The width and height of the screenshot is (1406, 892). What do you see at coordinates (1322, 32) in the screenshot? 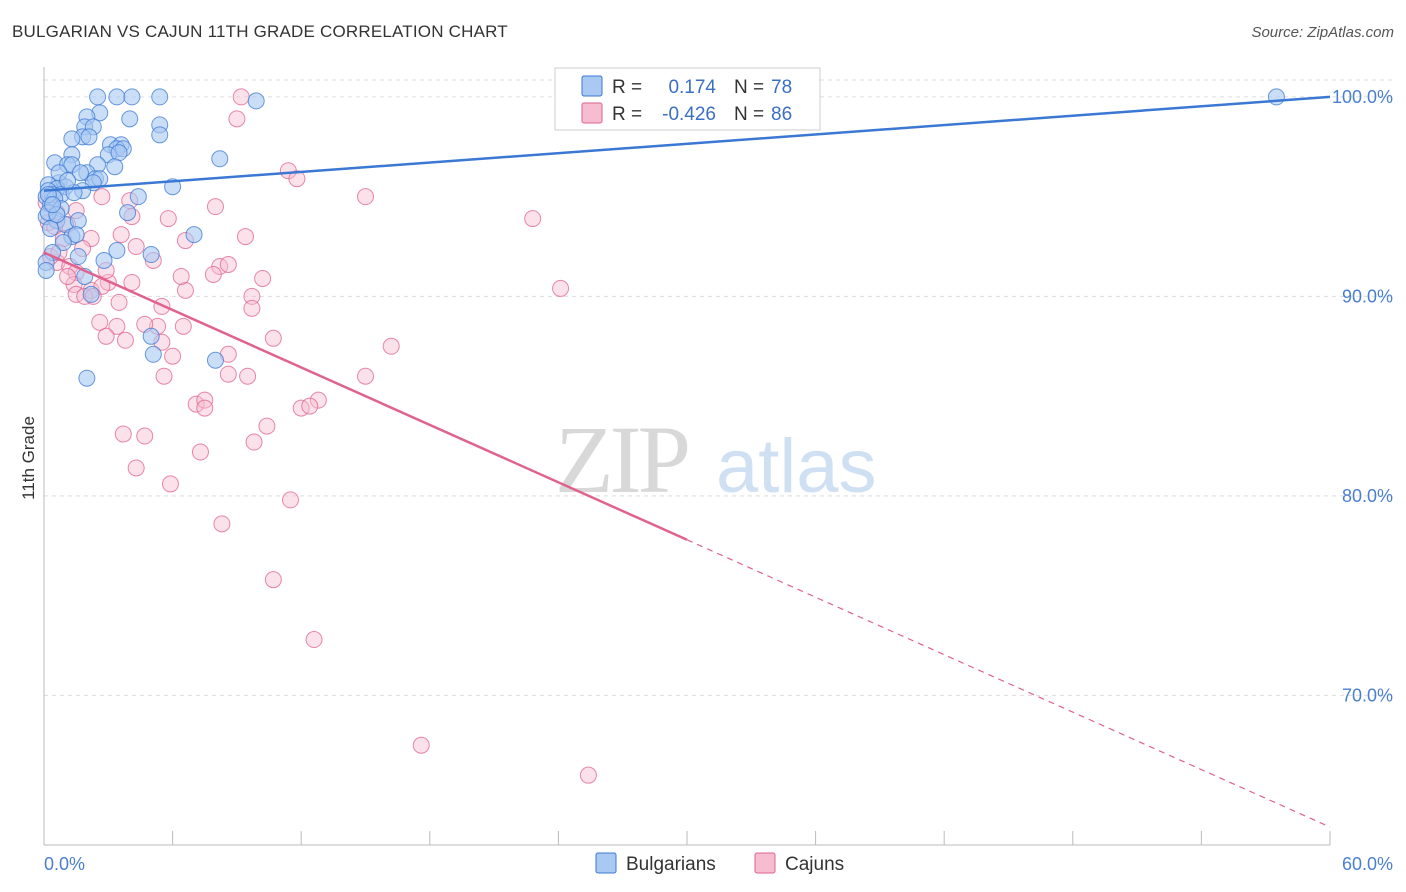
I see `source-label: Source: ZipAtlas.com` at bounding box center [1322, 32].